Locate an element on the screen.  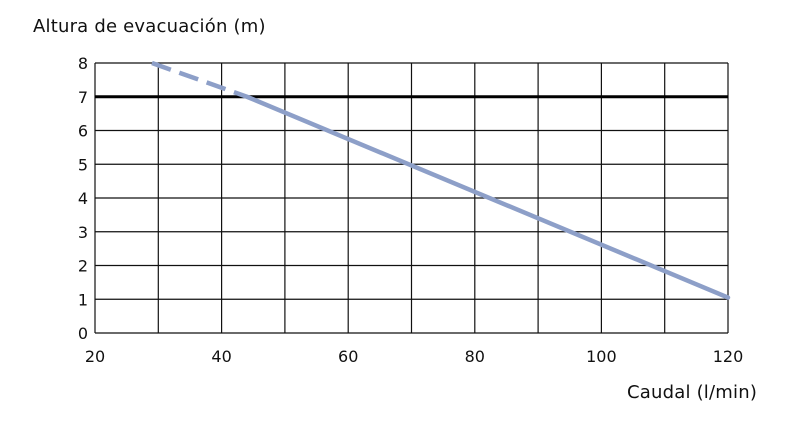
x-tick-label: 20 is located at coordinates (95, 356).